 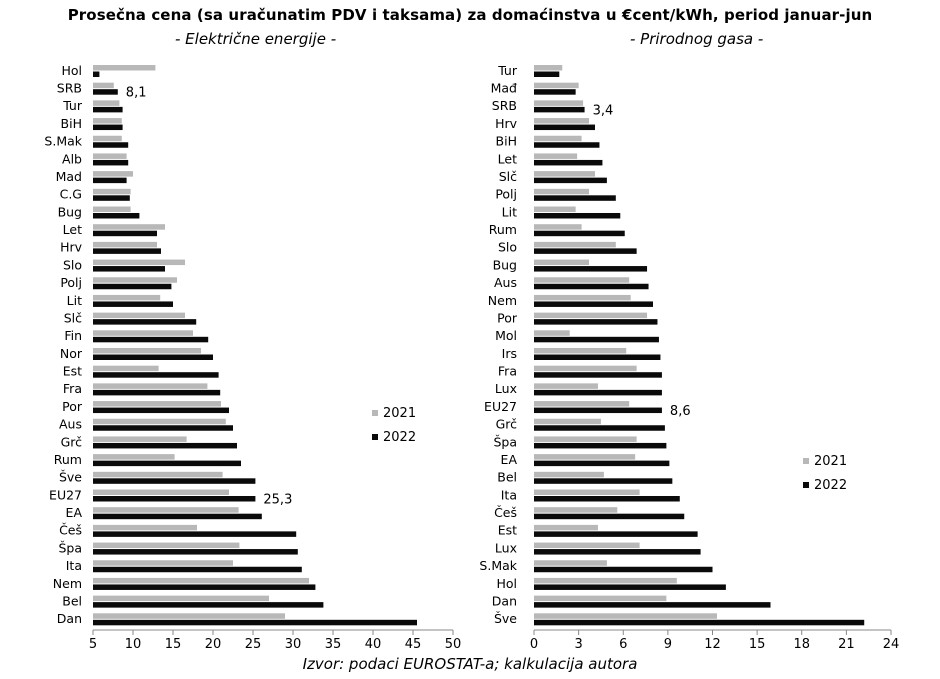 I want to click on electricity-category-label: Ita, so click(x=74, y=565).